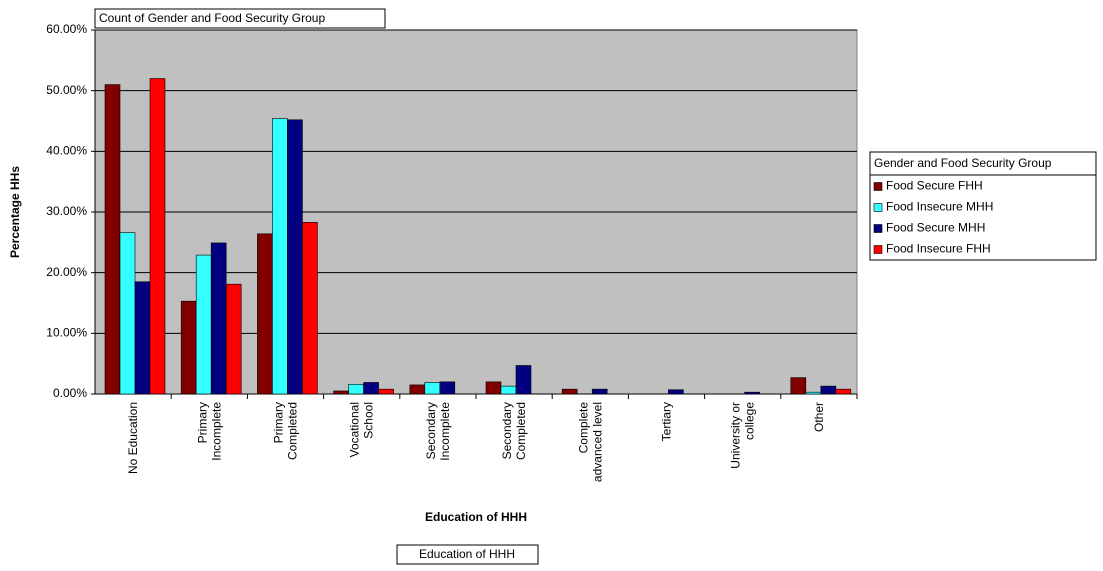 This screenshot has width=1103, height=571. I want to click on legend-label: Food Secure FHH, so click(934, 186).